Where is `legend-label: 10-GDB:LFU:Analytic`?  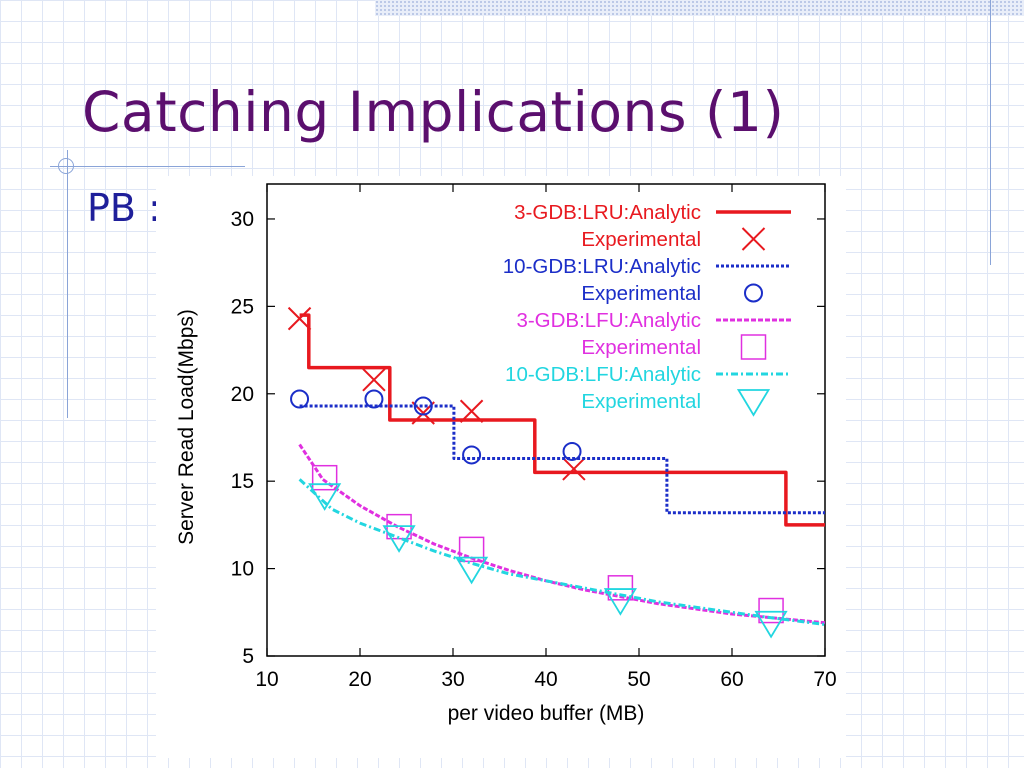 legend-label: 10-GDB:LFU:Analytic is located at coordinates (603, 374).